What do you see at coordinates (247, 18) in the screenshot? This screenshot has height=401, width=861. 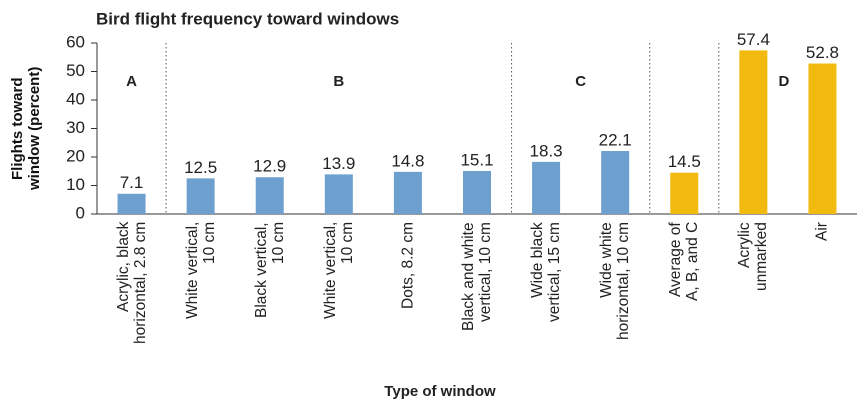 I see `chart-title: Bird flight frequency toward windows` at bounding box center [247, 18].